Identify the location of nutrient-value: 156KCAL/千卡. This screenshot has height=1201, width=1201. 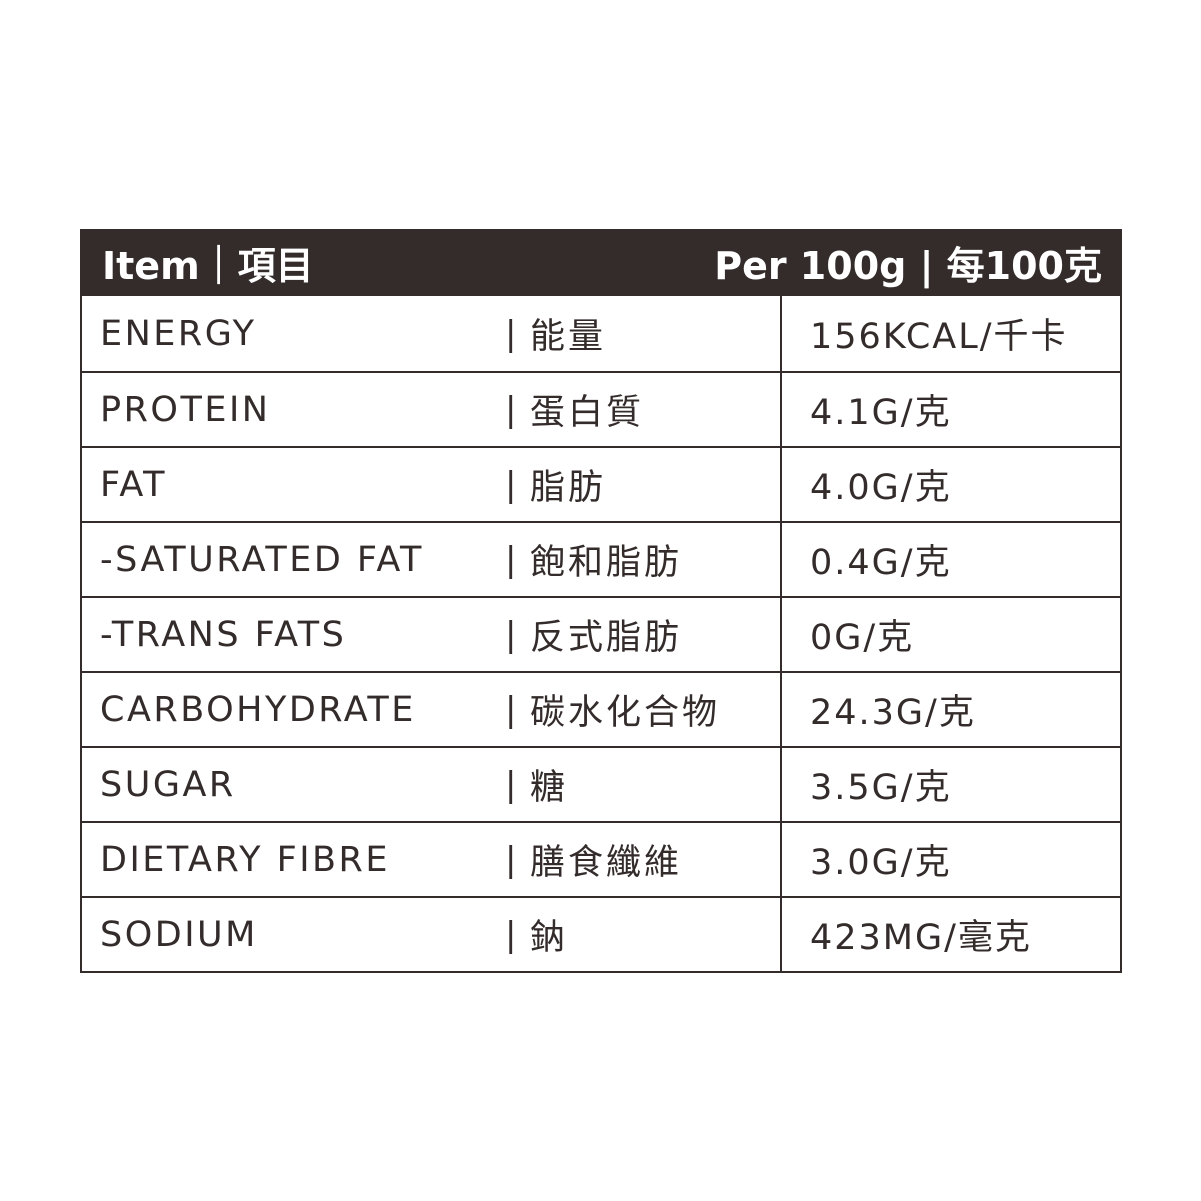
(950, 333).